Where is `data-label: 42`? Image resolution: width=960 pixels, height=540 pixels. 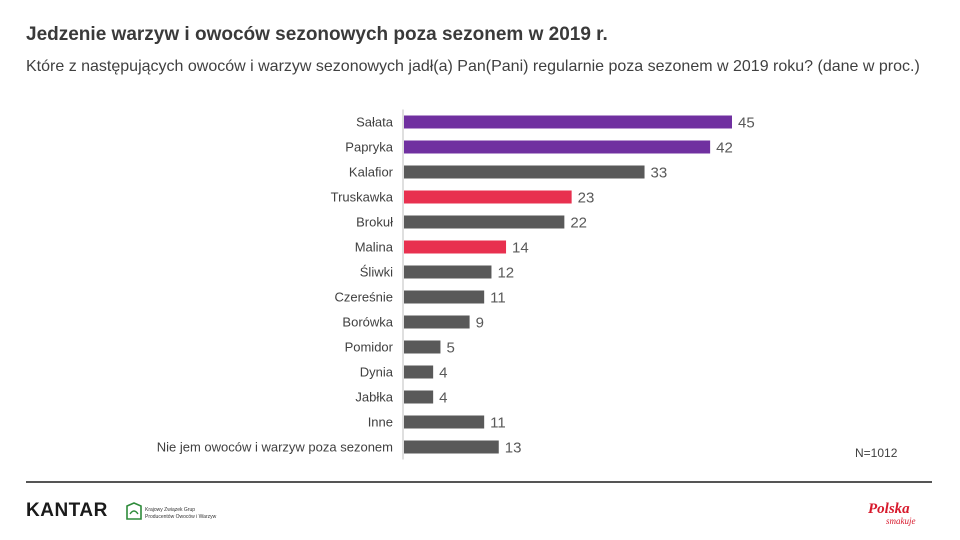 data-label: 42 is located at coordinates (724, 148).